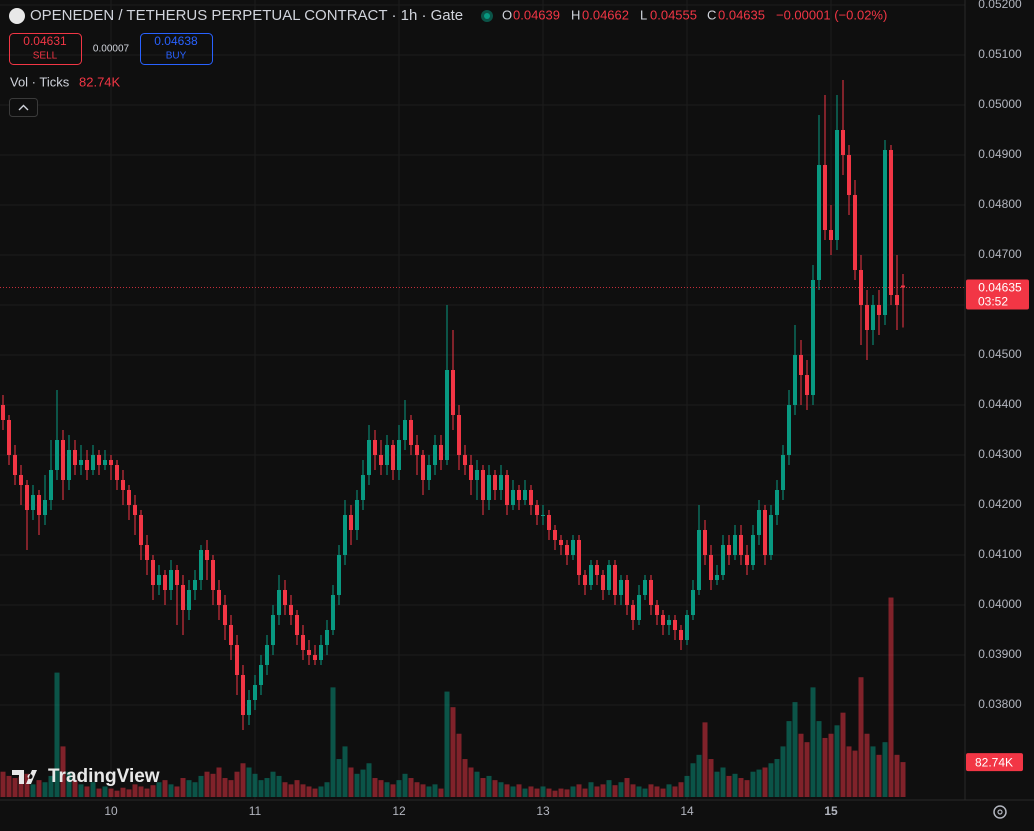 This screenshot has width=1034, height=831. I want to click on x-tick-label: 12, so click(399, 811).